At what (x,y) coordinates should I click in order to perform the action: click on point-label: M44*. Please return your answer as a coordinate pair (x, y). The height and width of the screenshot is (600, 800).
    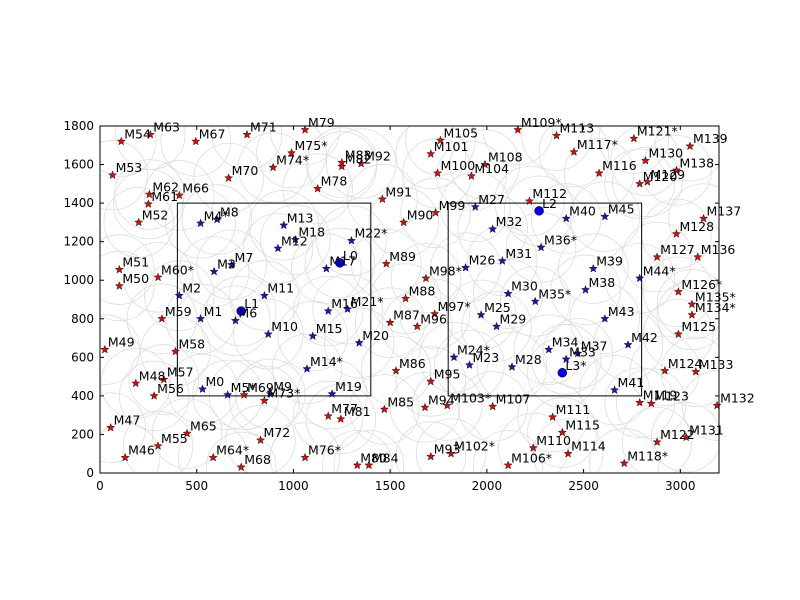
    Looking at the image, I should click on (659, 270).